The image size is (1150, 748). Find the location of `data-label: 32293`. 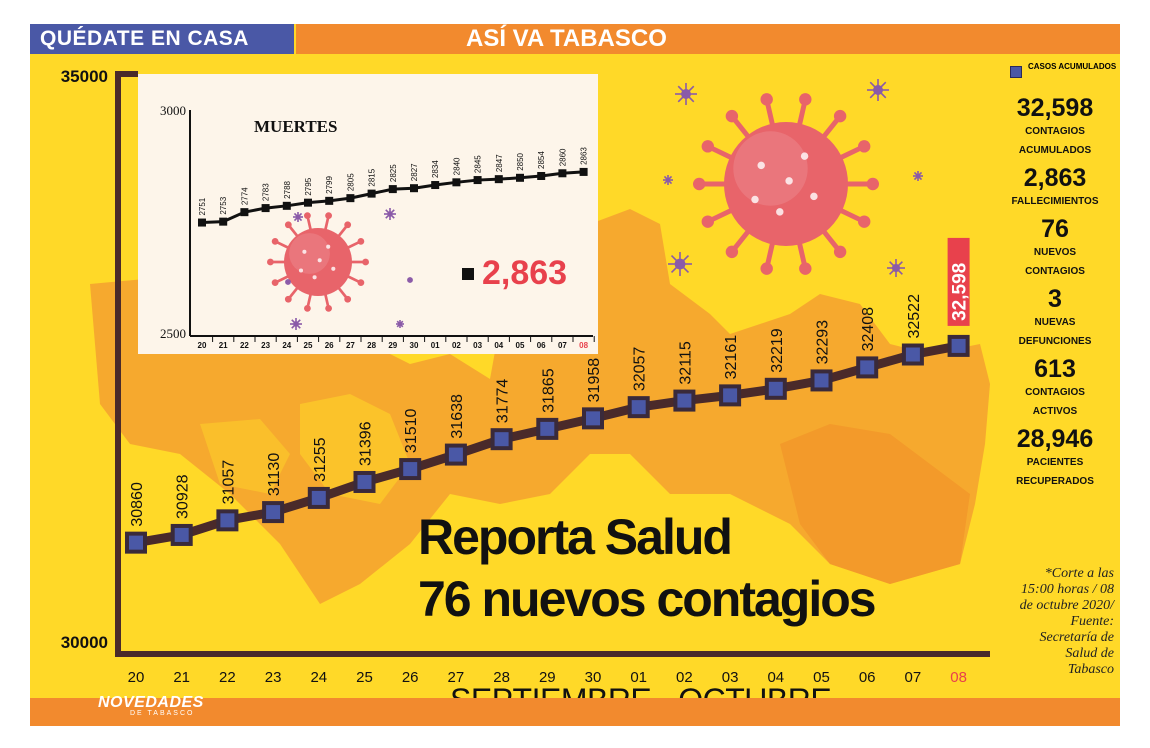

data-label: 32293 is located at coordinates (823, 342).